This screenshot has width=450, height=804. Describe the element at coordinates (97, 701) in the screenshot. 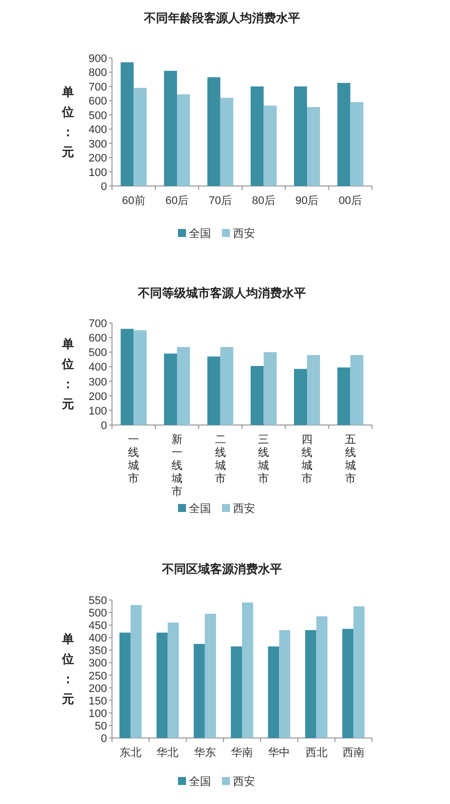

I see `y-tick-label: 150` at that location.